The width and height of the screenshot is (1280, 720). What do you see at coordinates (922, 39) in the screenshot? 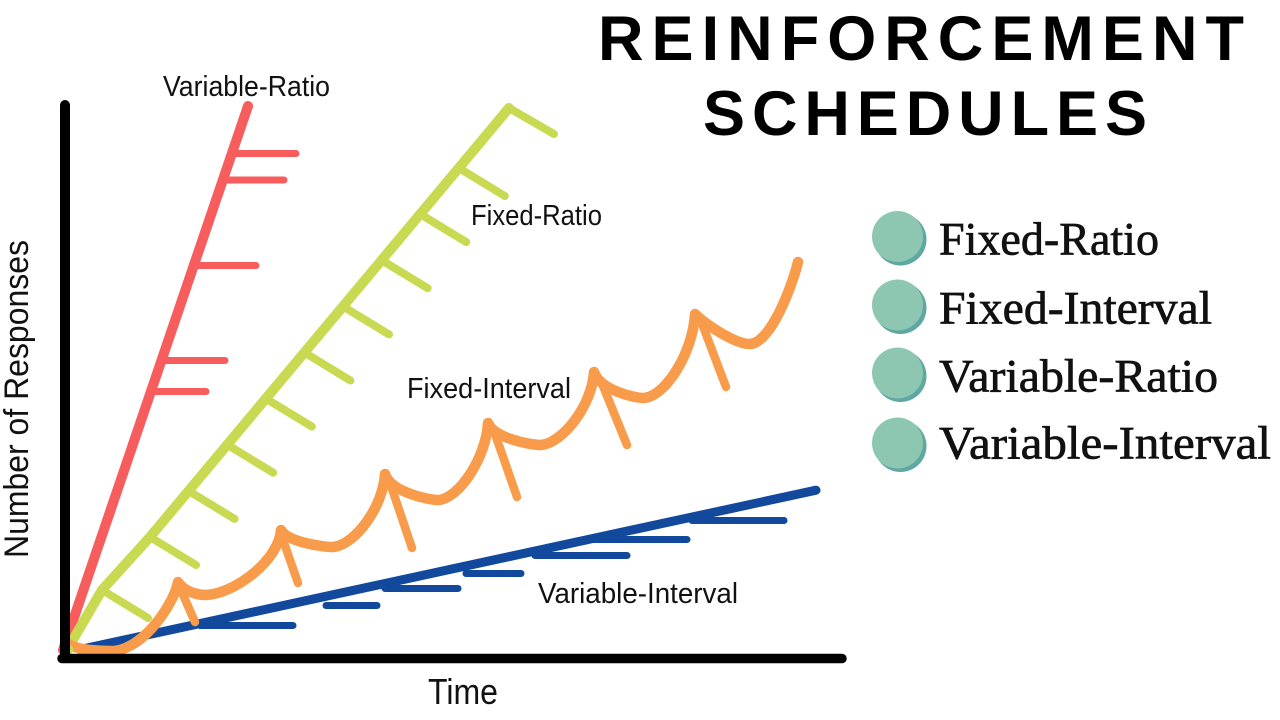
I see `svg-text: REINFORCEMENT` at bounding box center [922, 39].